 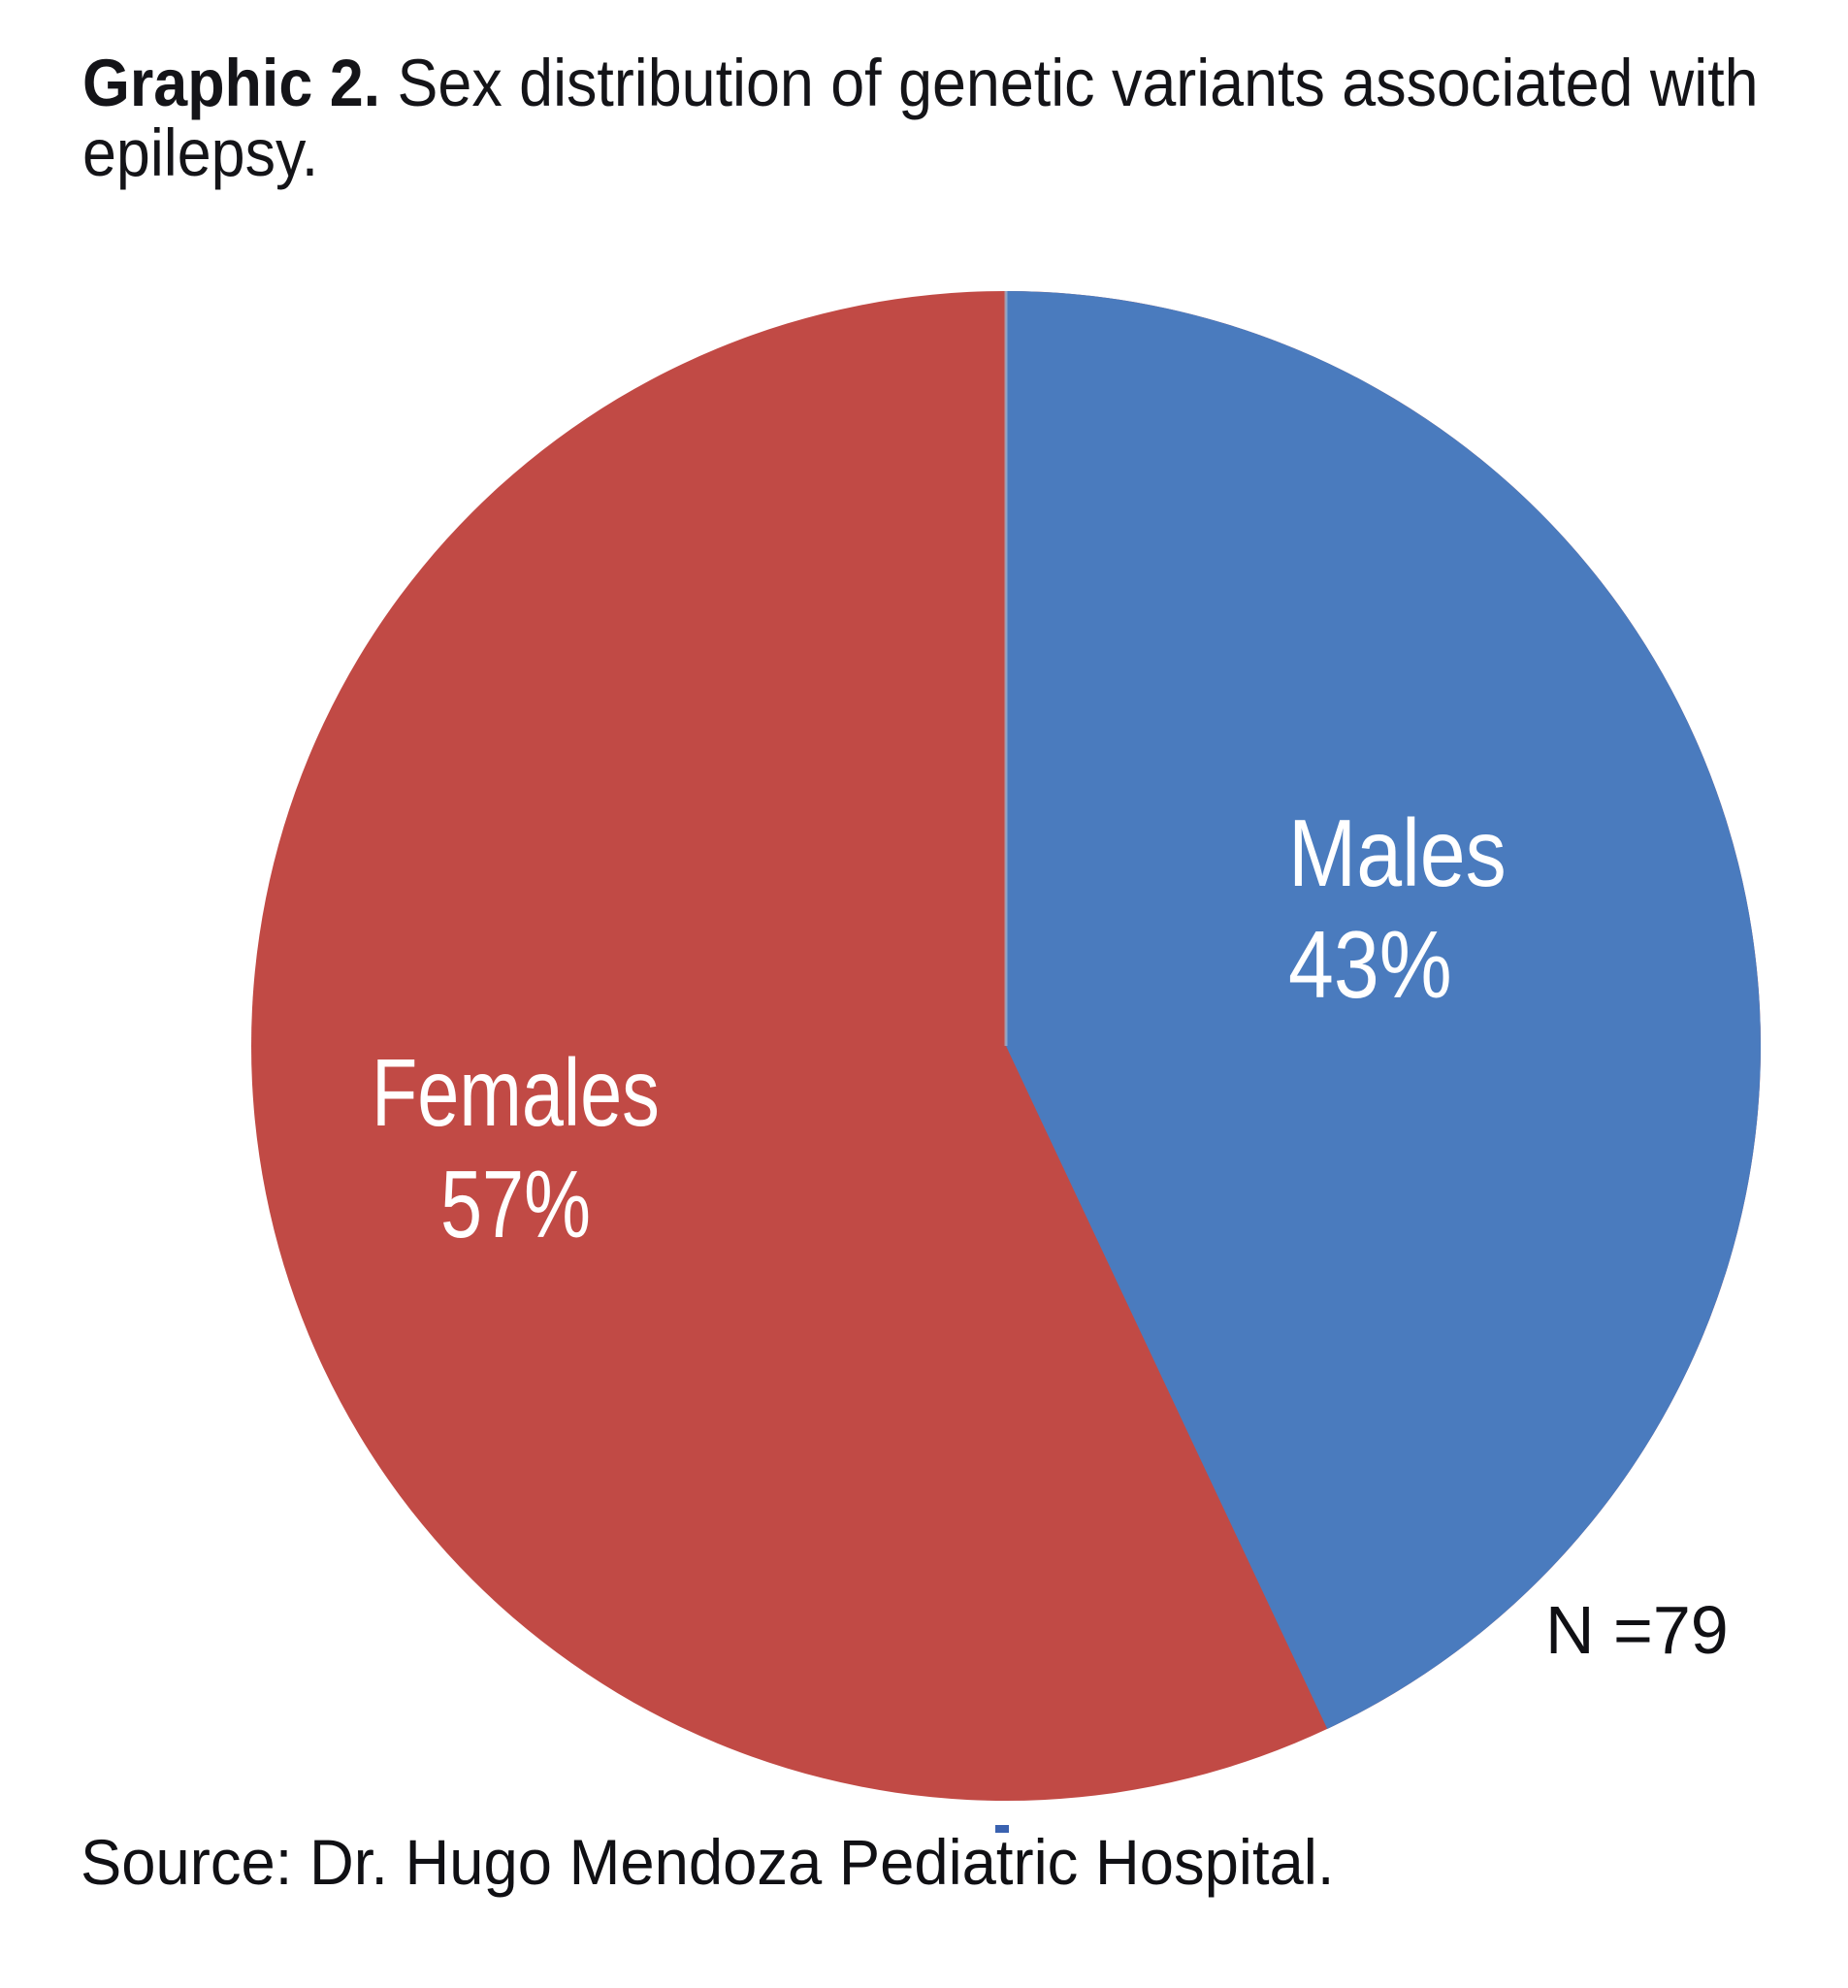 What do you see at coordinates (1397, 852) in the screenshot?
I see `males-label-text: Males` at bounding box center [1397, 852].